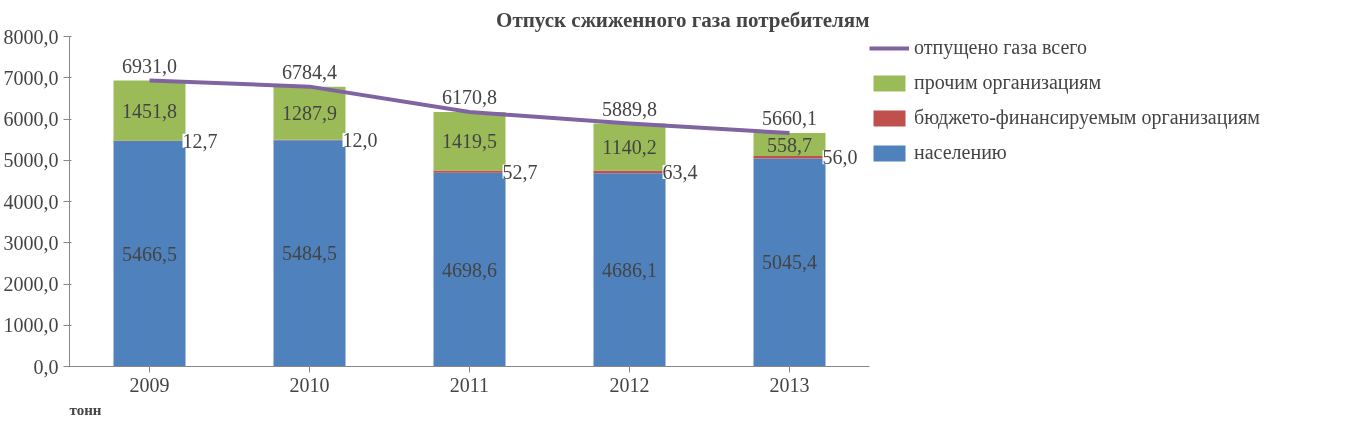  I want to click on x-tick-label: 2009, so click(149, 384).